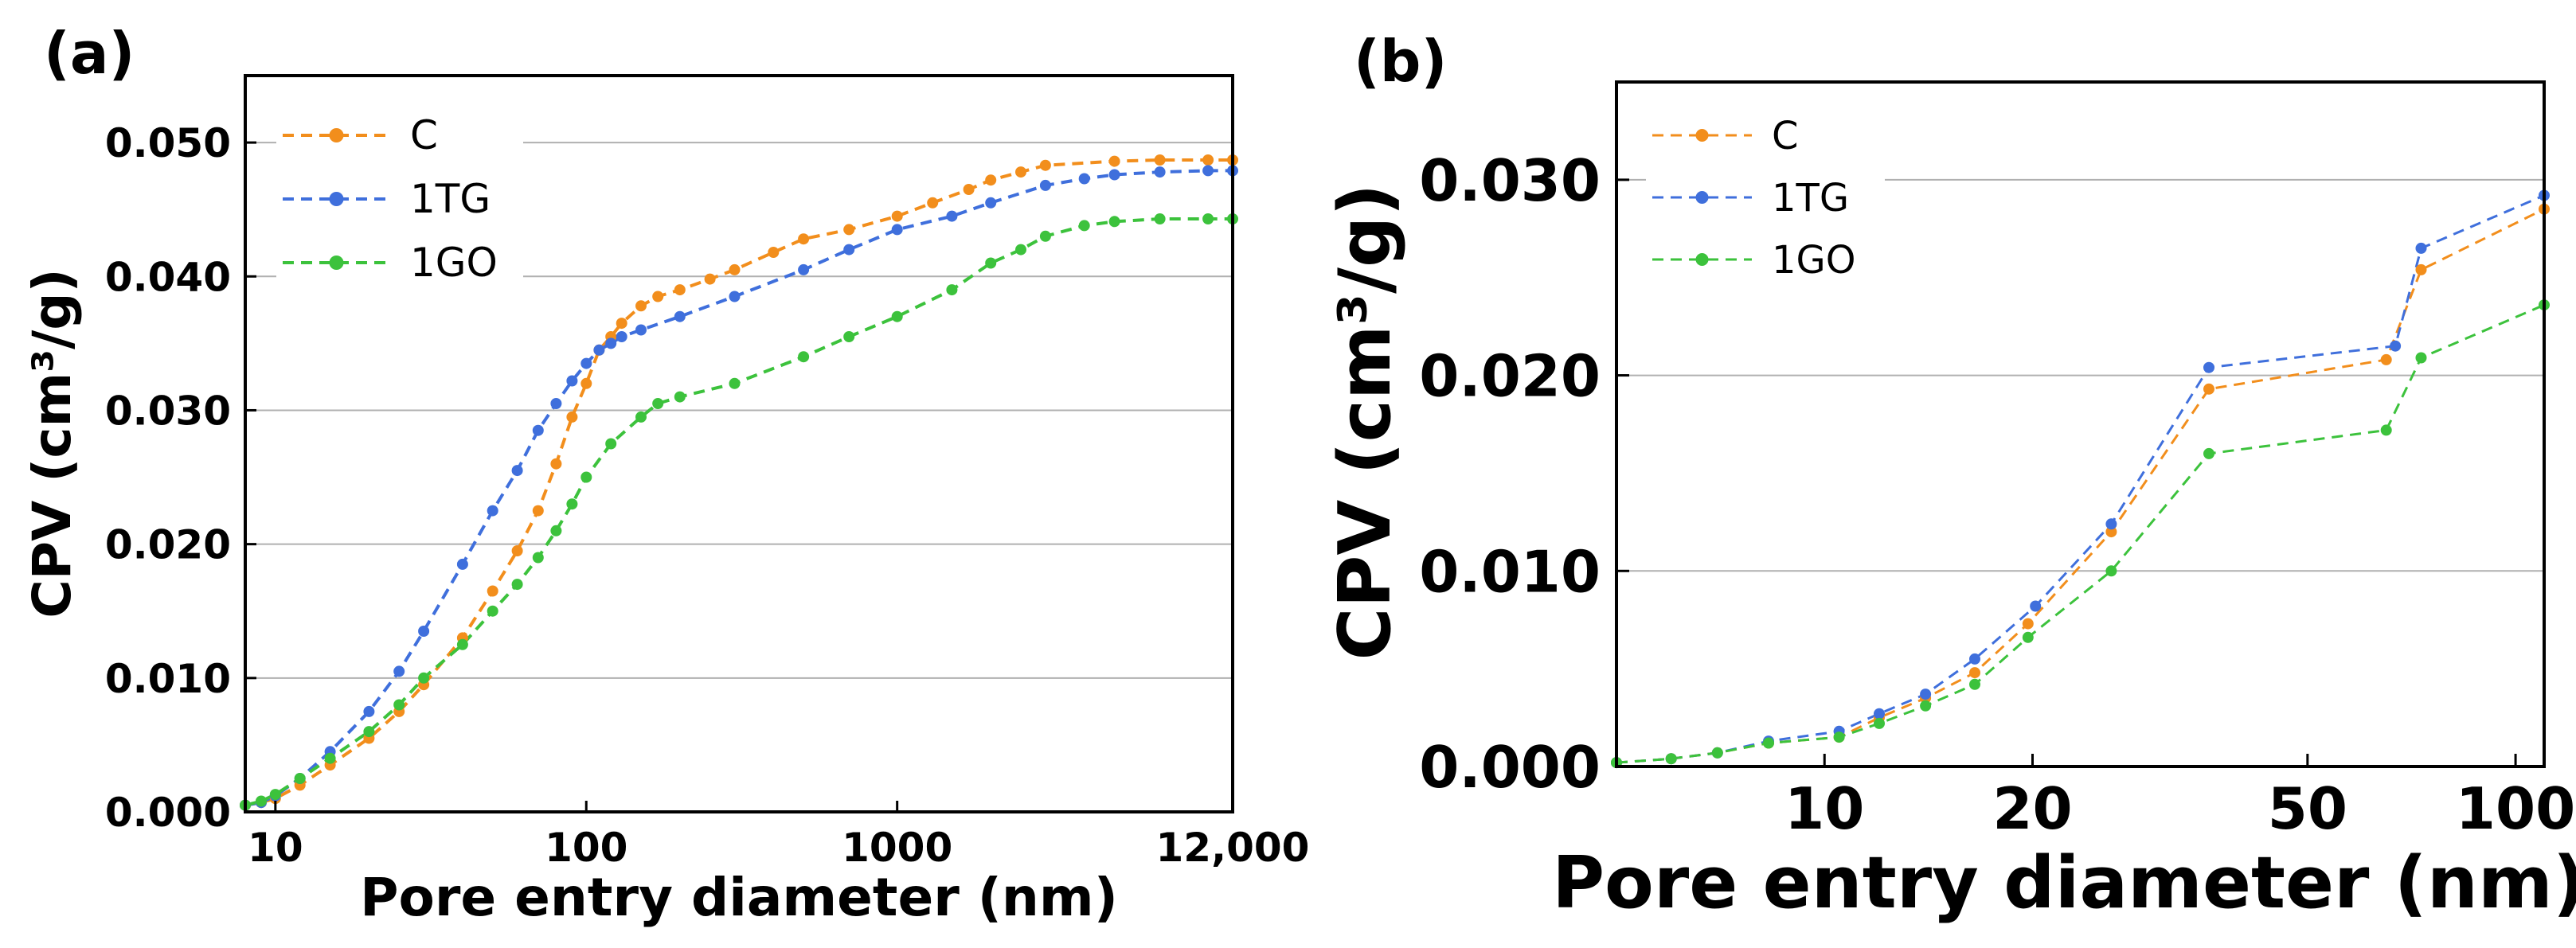  I want to click on y-axis-label-a: CPV (cm³/g), so click(52, 443).